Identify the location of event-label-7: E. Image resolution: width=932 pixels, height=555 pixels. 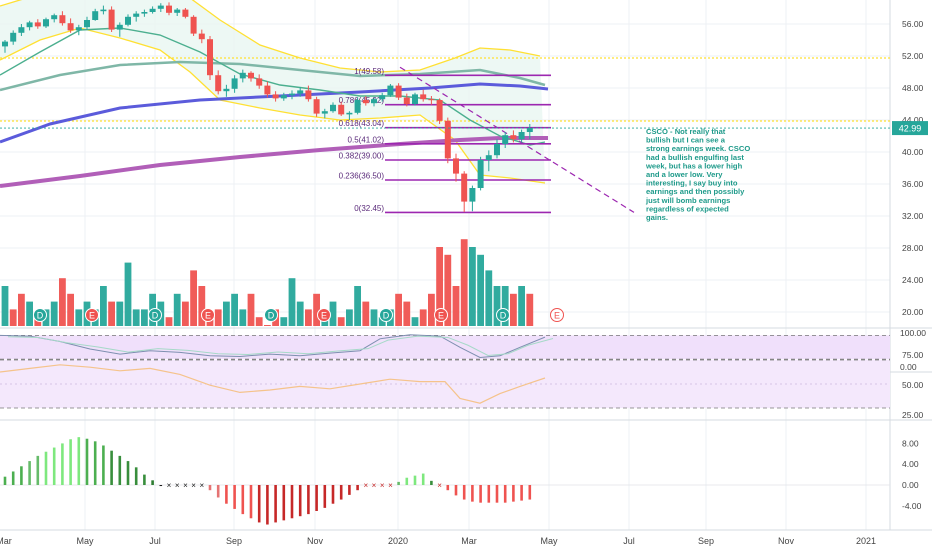
(441, 316).